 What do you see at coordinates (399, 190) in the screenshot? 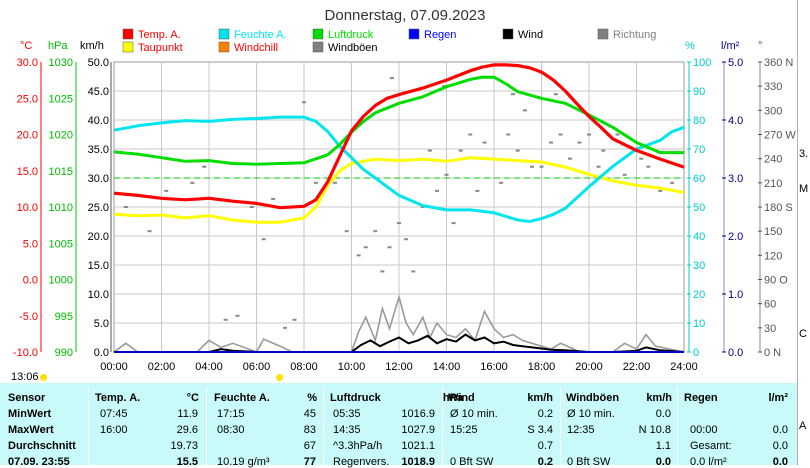
I see `series-line-taupunkt` at bounding box center [399, 190].